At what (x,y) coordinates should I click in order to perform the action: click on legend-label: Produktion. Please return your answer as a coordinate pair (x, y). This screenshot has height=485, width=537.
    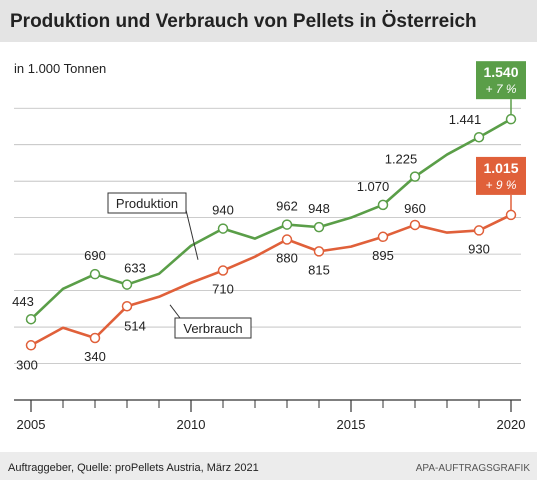
    Looking at the image, I should click on (147, 203).